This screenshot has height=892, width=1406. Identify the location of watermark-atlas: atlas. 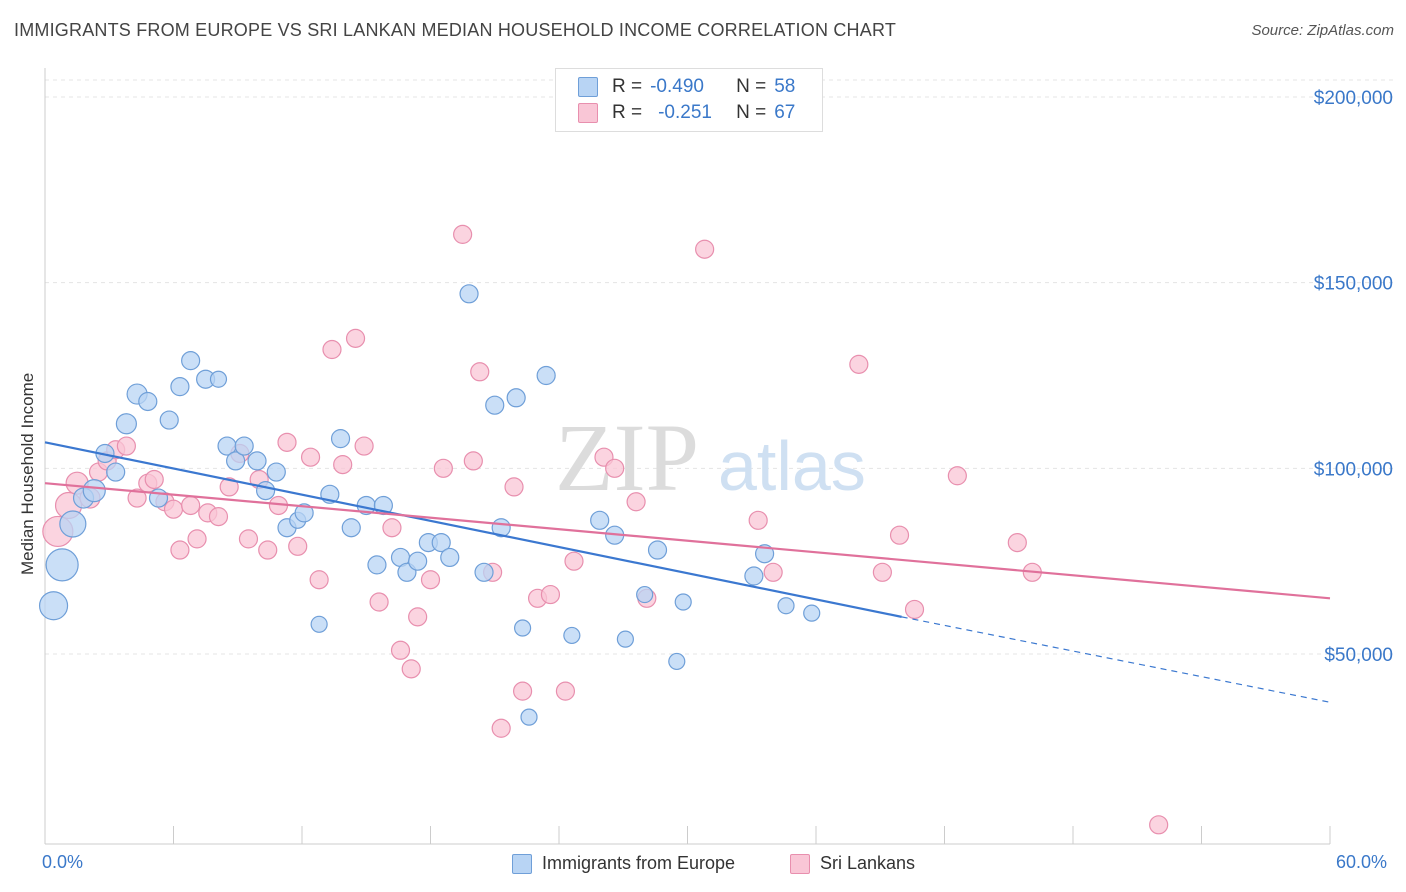
(792, 466).